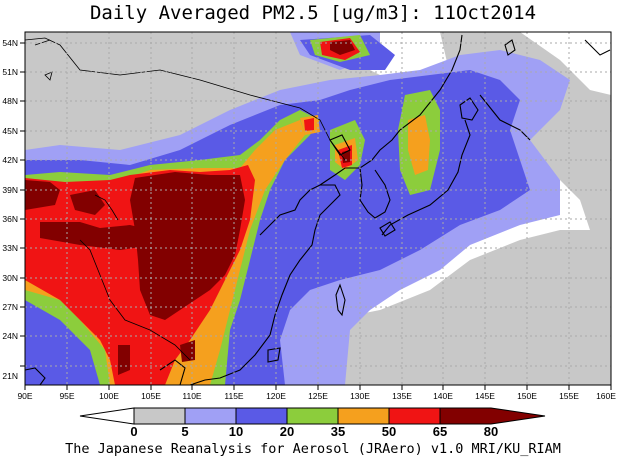 The image size is (626, 466). Describe the element at coordinates (338, 431) in the screenshot. I see `colorbar-label: 35` at that location.